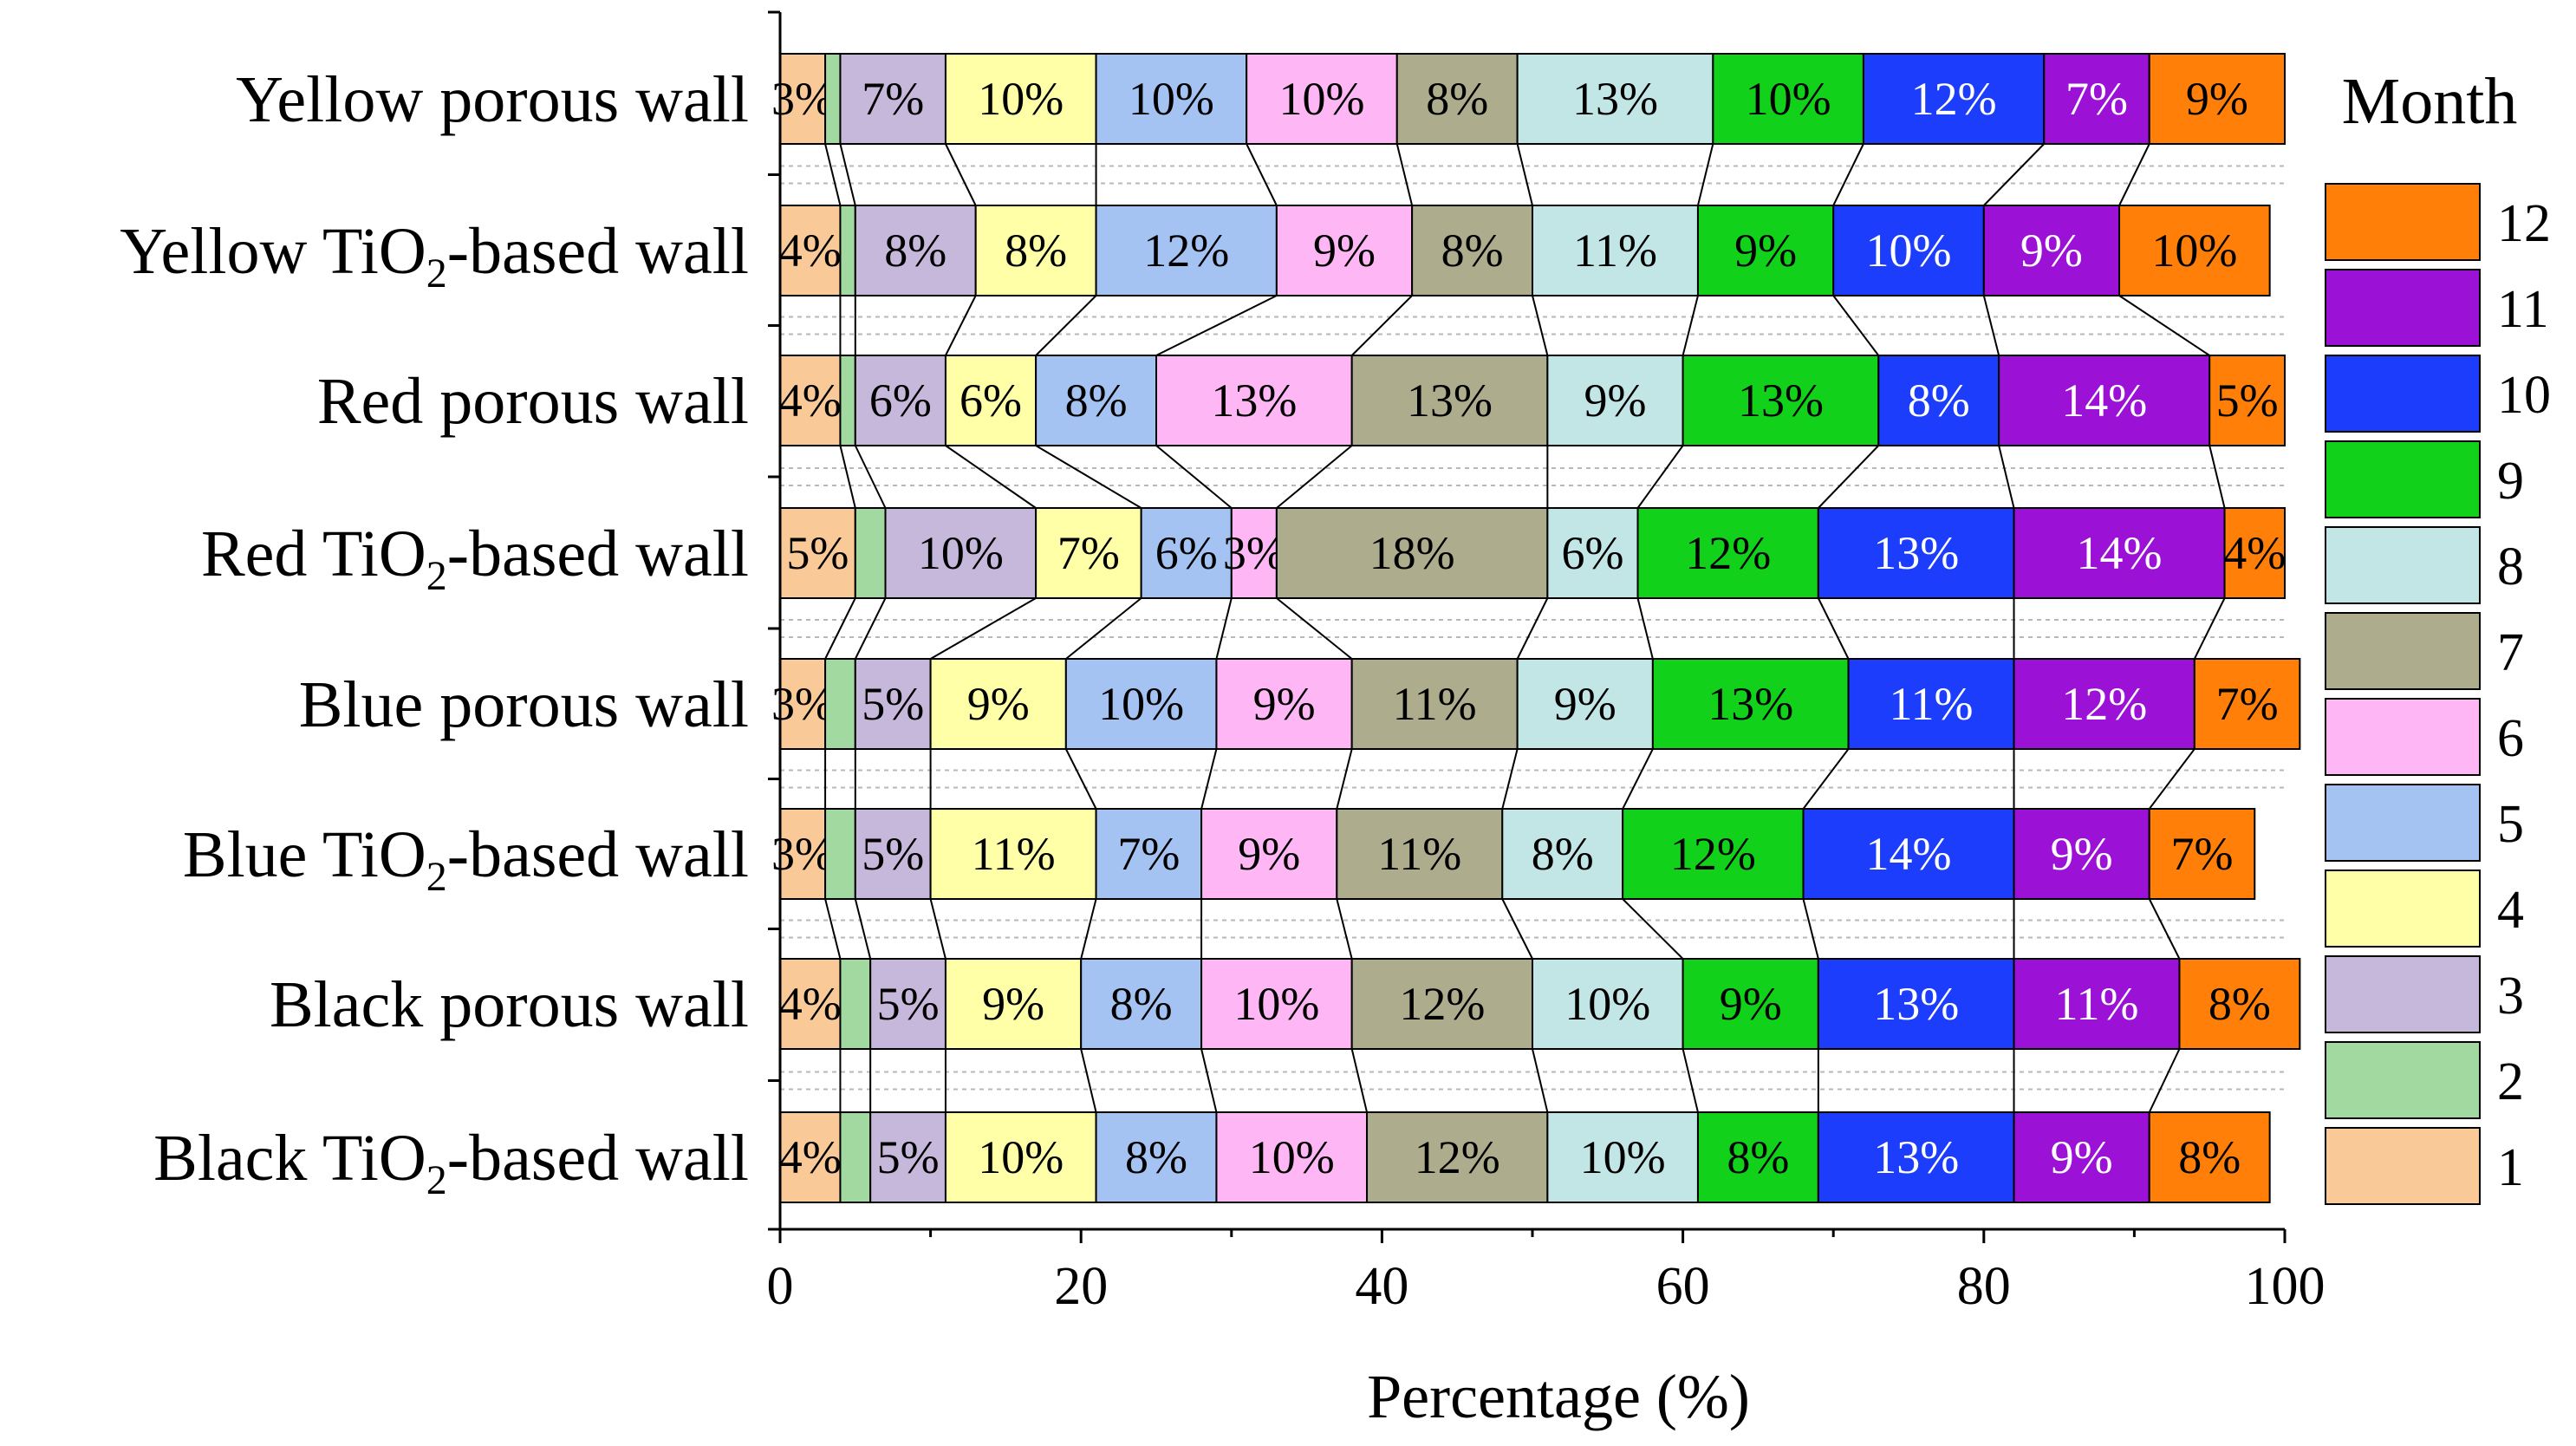  What do you see at coordinates (2524, 223) in the screenshot?
I see `legend-label: 12` at bounding box center [2524, 223].